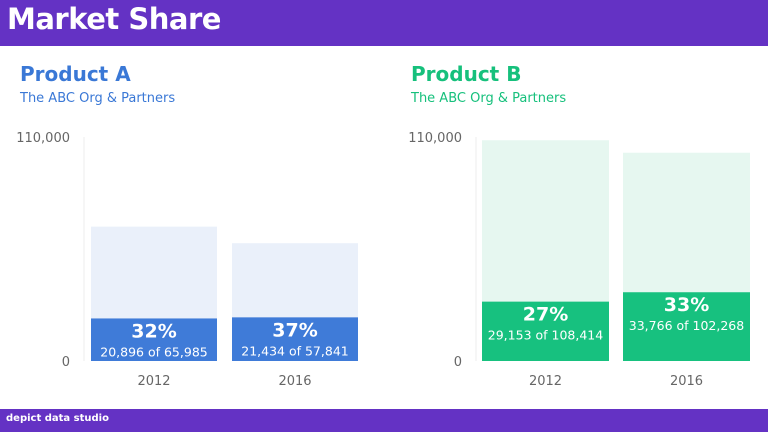  I want to click on percent-label: 37%, so click(294, 330).